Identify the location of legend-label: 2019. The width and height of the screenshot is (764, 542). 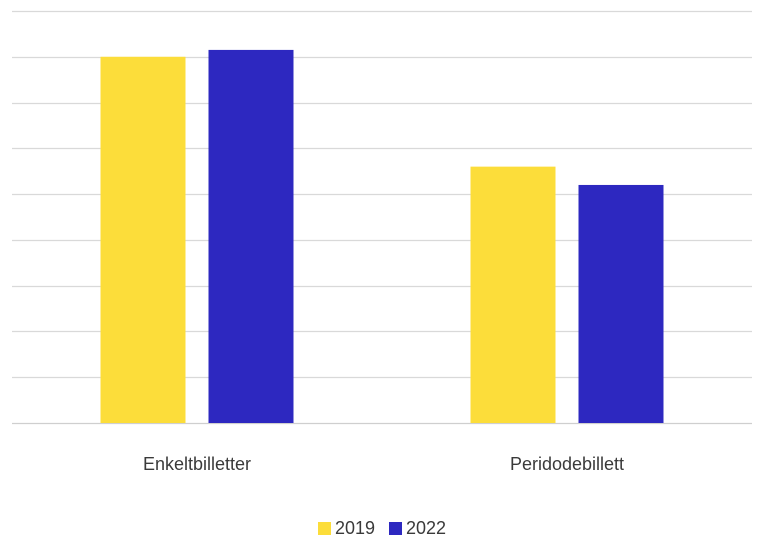
(354, 528).